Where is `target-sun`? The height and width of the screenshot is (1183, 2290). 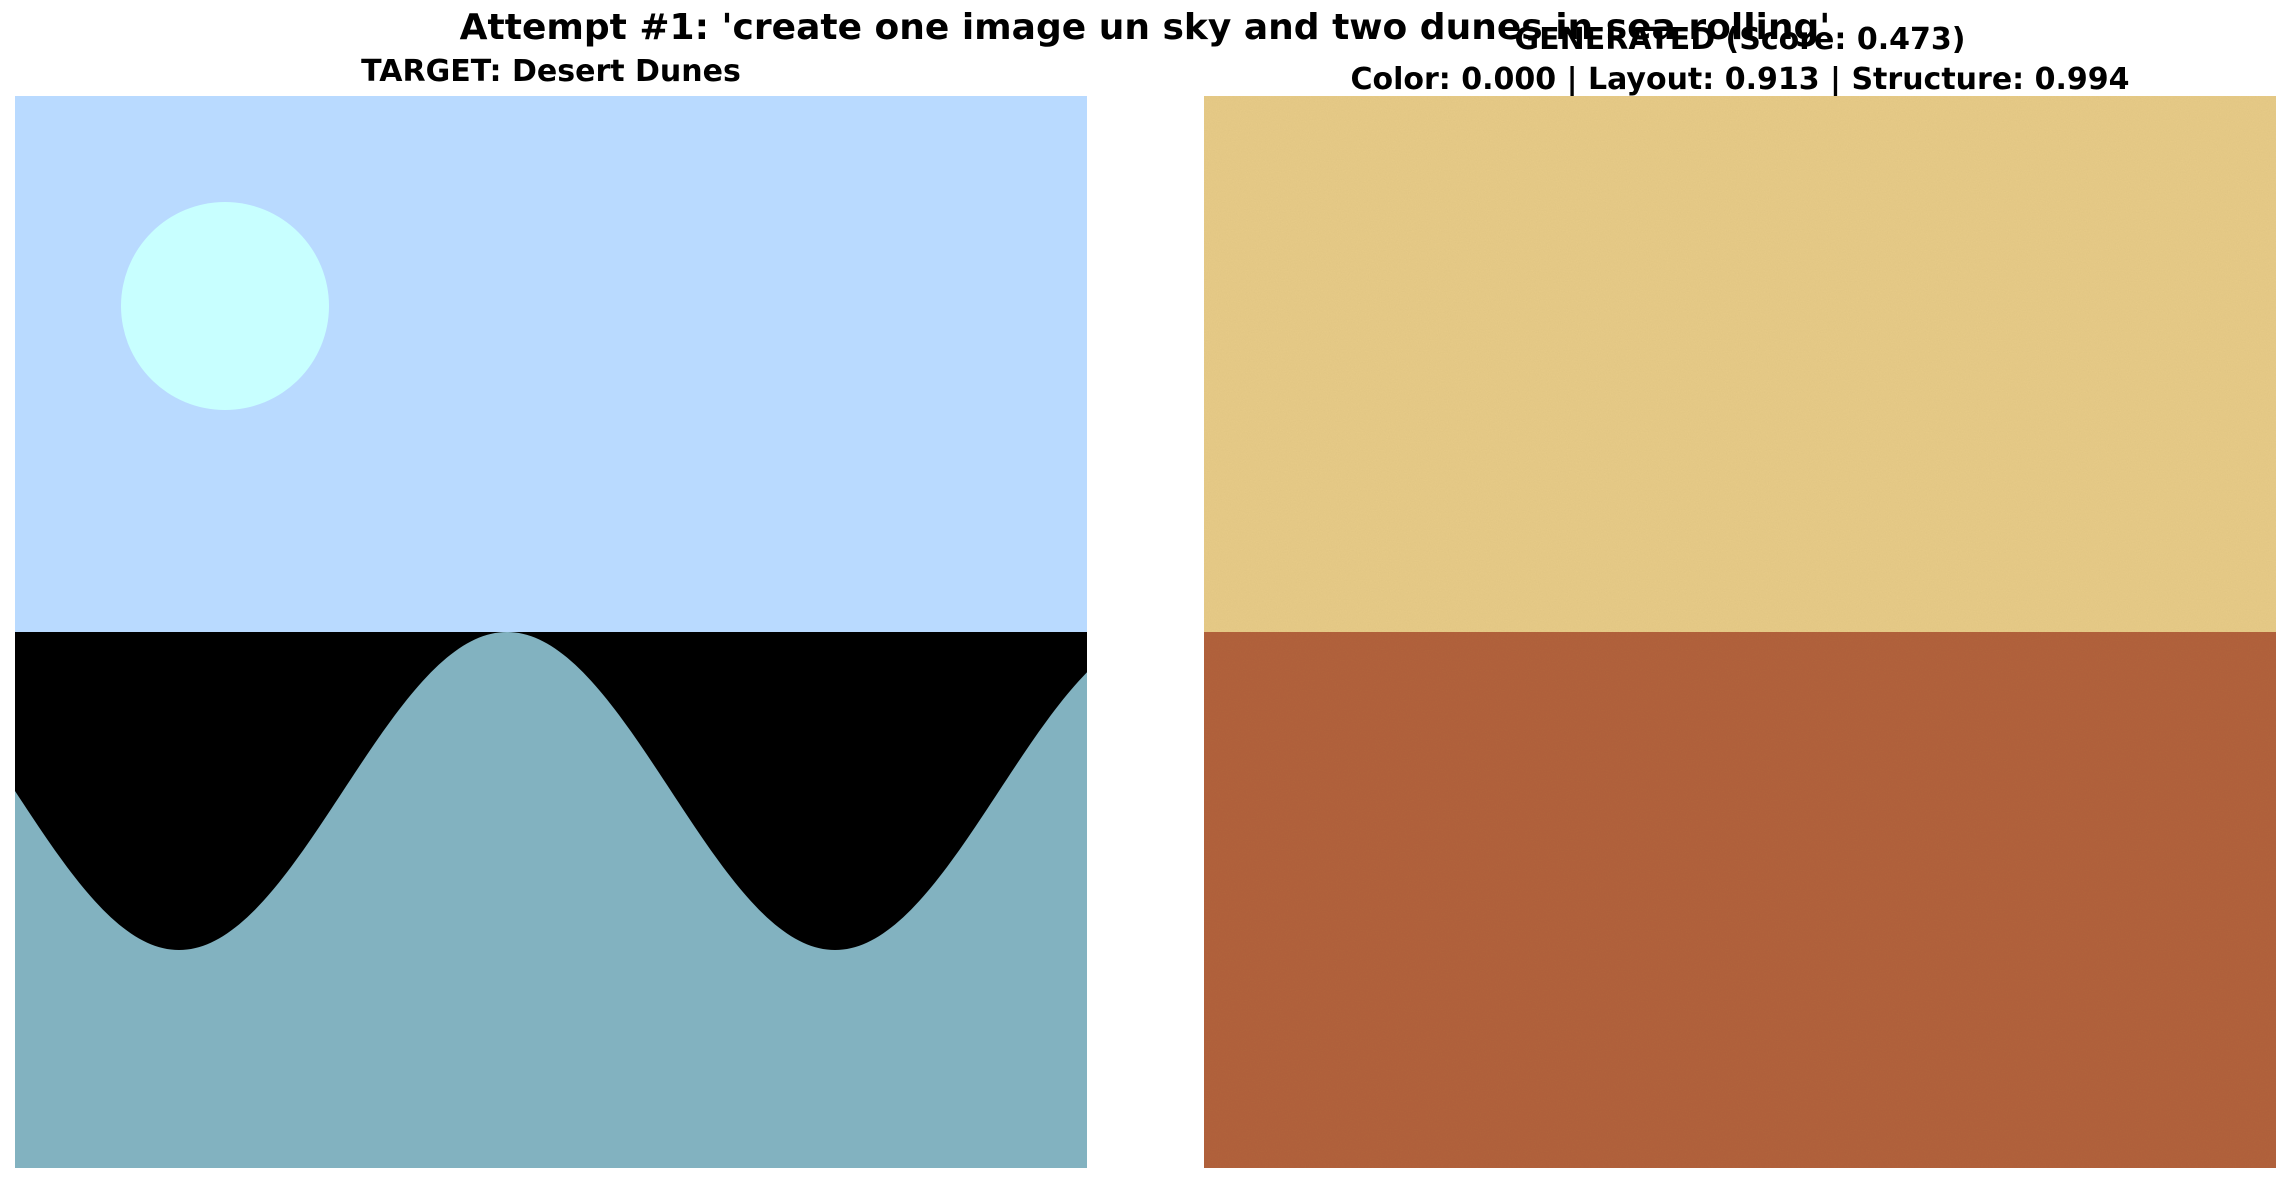 target-sun is located at coordinates (225, 306).